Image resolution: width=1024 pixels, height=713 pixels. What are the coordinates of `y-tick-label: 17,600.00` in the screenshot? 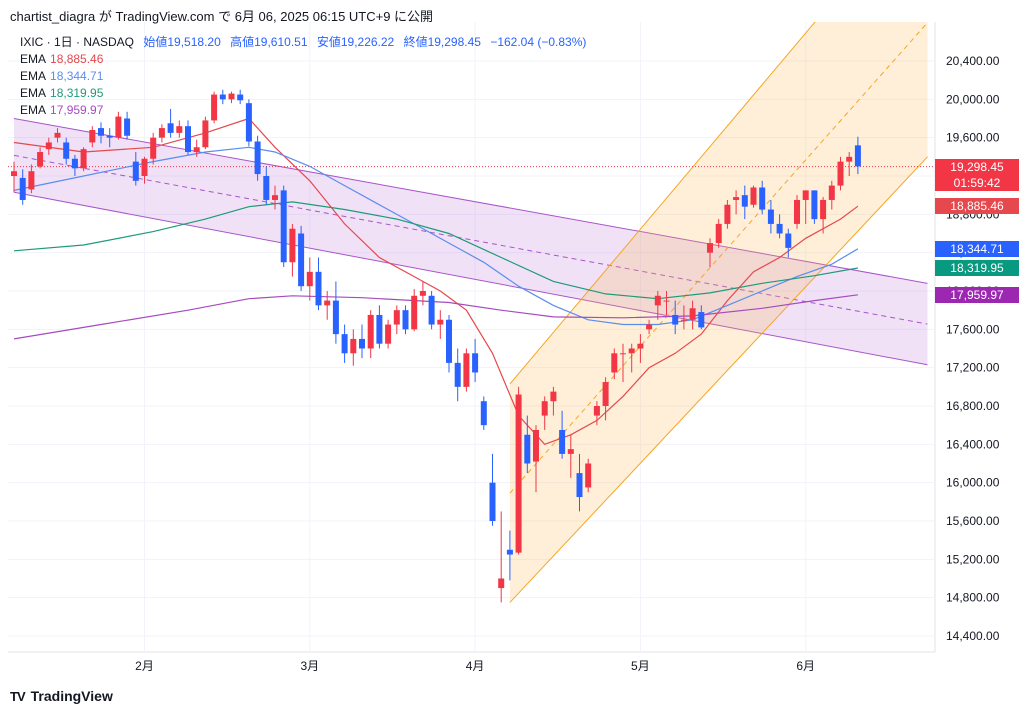 It's located at (973, 329).